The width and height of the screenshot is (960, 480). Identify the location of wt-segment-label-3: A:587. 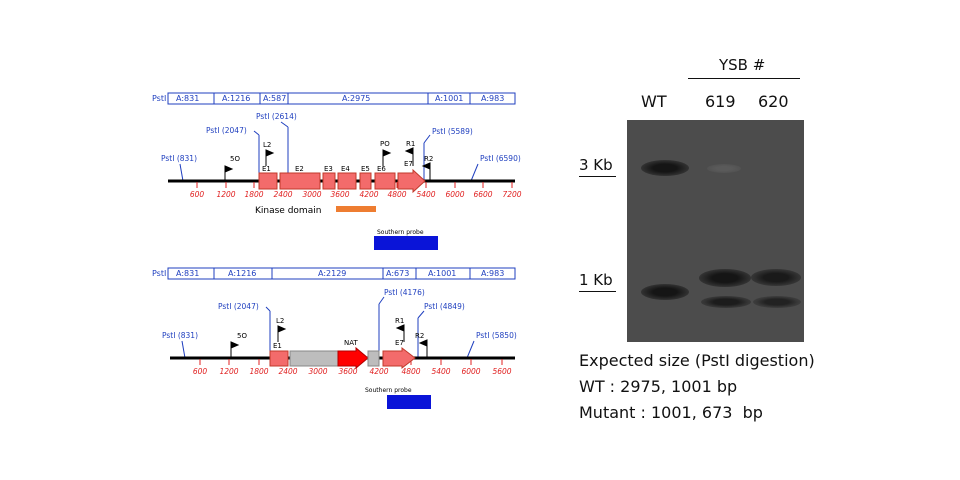
(274, 98).